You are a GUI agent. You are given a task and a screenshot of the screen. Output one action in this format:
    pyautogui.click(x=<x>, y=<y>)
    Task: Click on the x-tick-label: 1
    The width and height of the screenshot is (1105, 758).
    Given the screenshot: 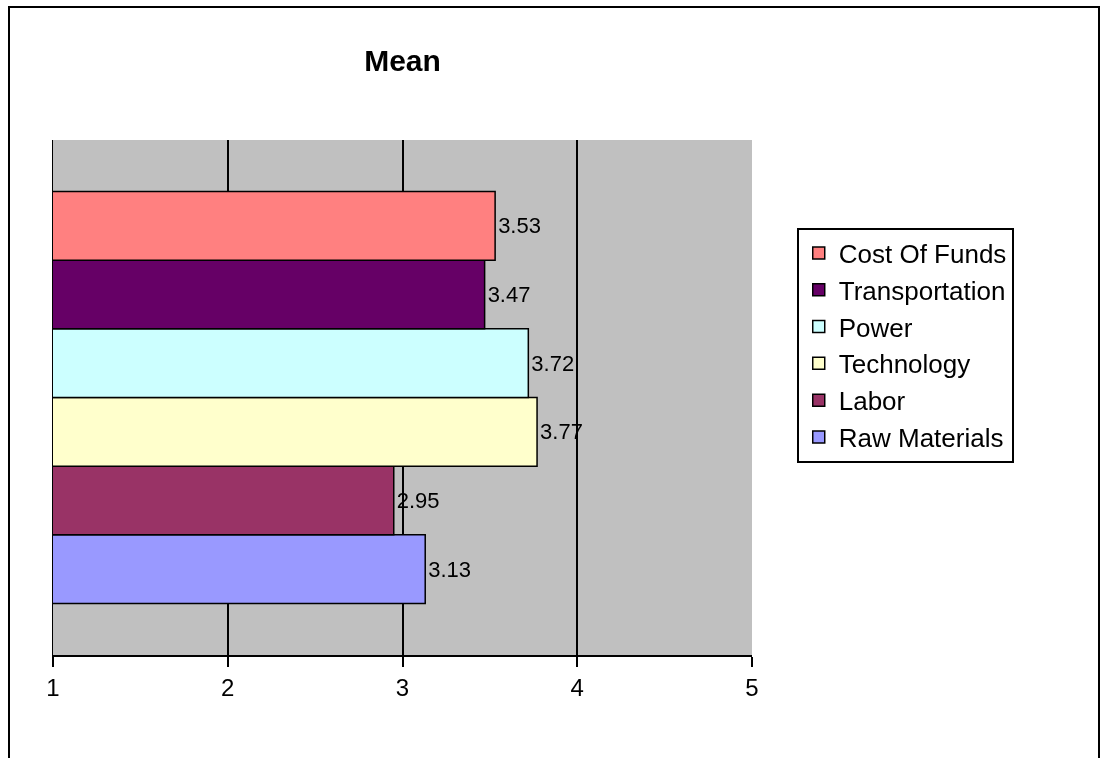 What is the action you would take?
    pyautogui.click(x=53, y=687)
    